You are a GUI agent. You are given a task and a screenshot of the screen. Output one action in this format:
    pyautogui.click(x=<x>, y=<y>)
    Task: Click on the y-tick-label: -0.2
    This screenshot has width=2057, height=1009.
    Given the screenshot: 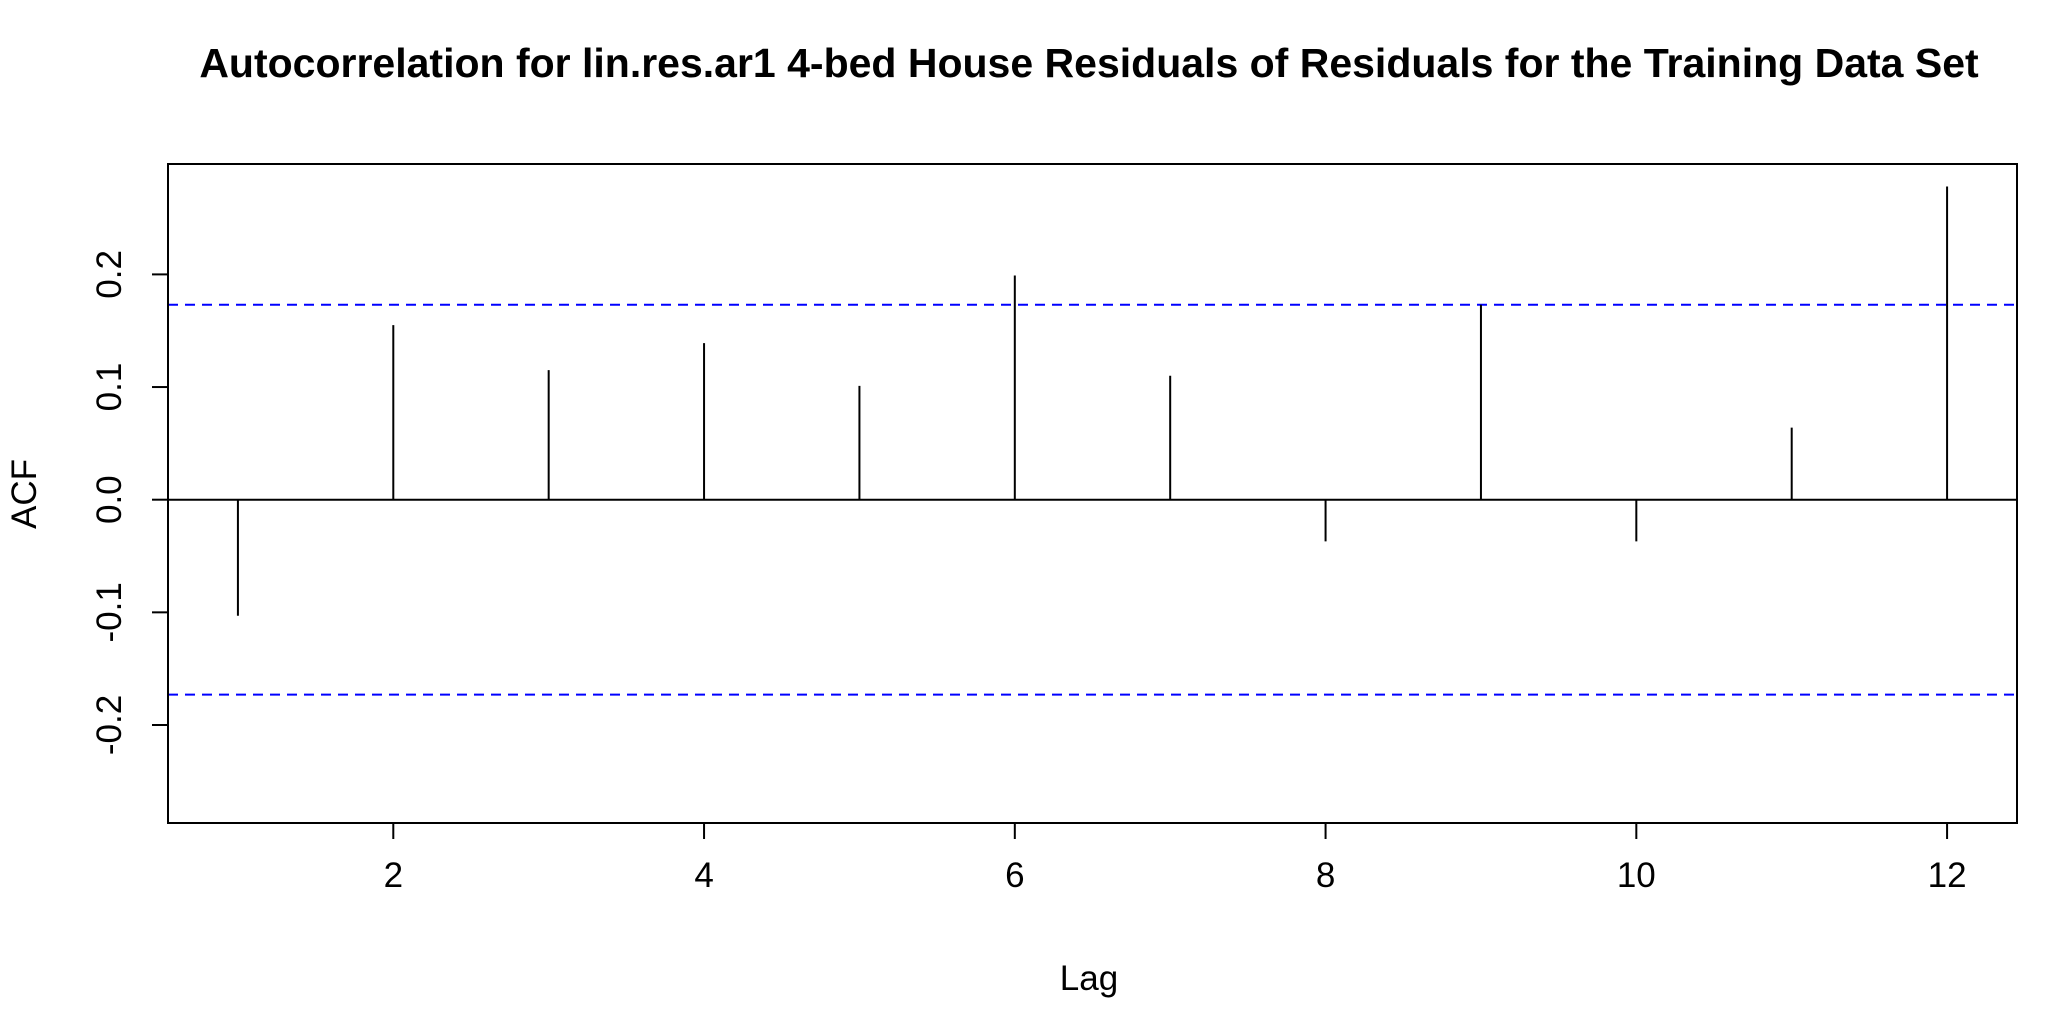 What is the action you would take?
    pyautogui.click(x=109, y=725)
    